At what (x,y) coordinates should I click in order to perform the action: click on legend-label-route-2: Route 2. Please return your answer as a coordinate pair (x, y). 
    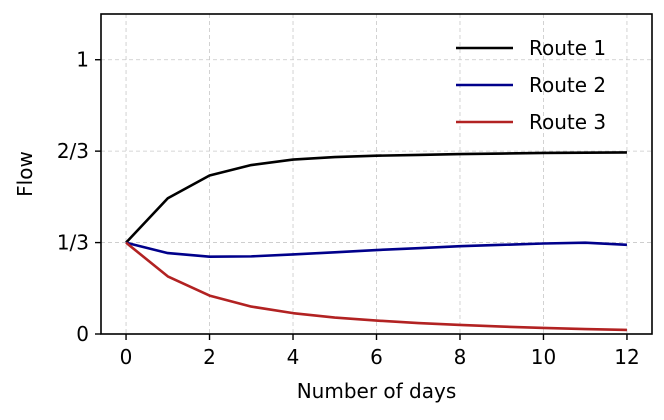
    Looking at the image, I should click on (567, 85).